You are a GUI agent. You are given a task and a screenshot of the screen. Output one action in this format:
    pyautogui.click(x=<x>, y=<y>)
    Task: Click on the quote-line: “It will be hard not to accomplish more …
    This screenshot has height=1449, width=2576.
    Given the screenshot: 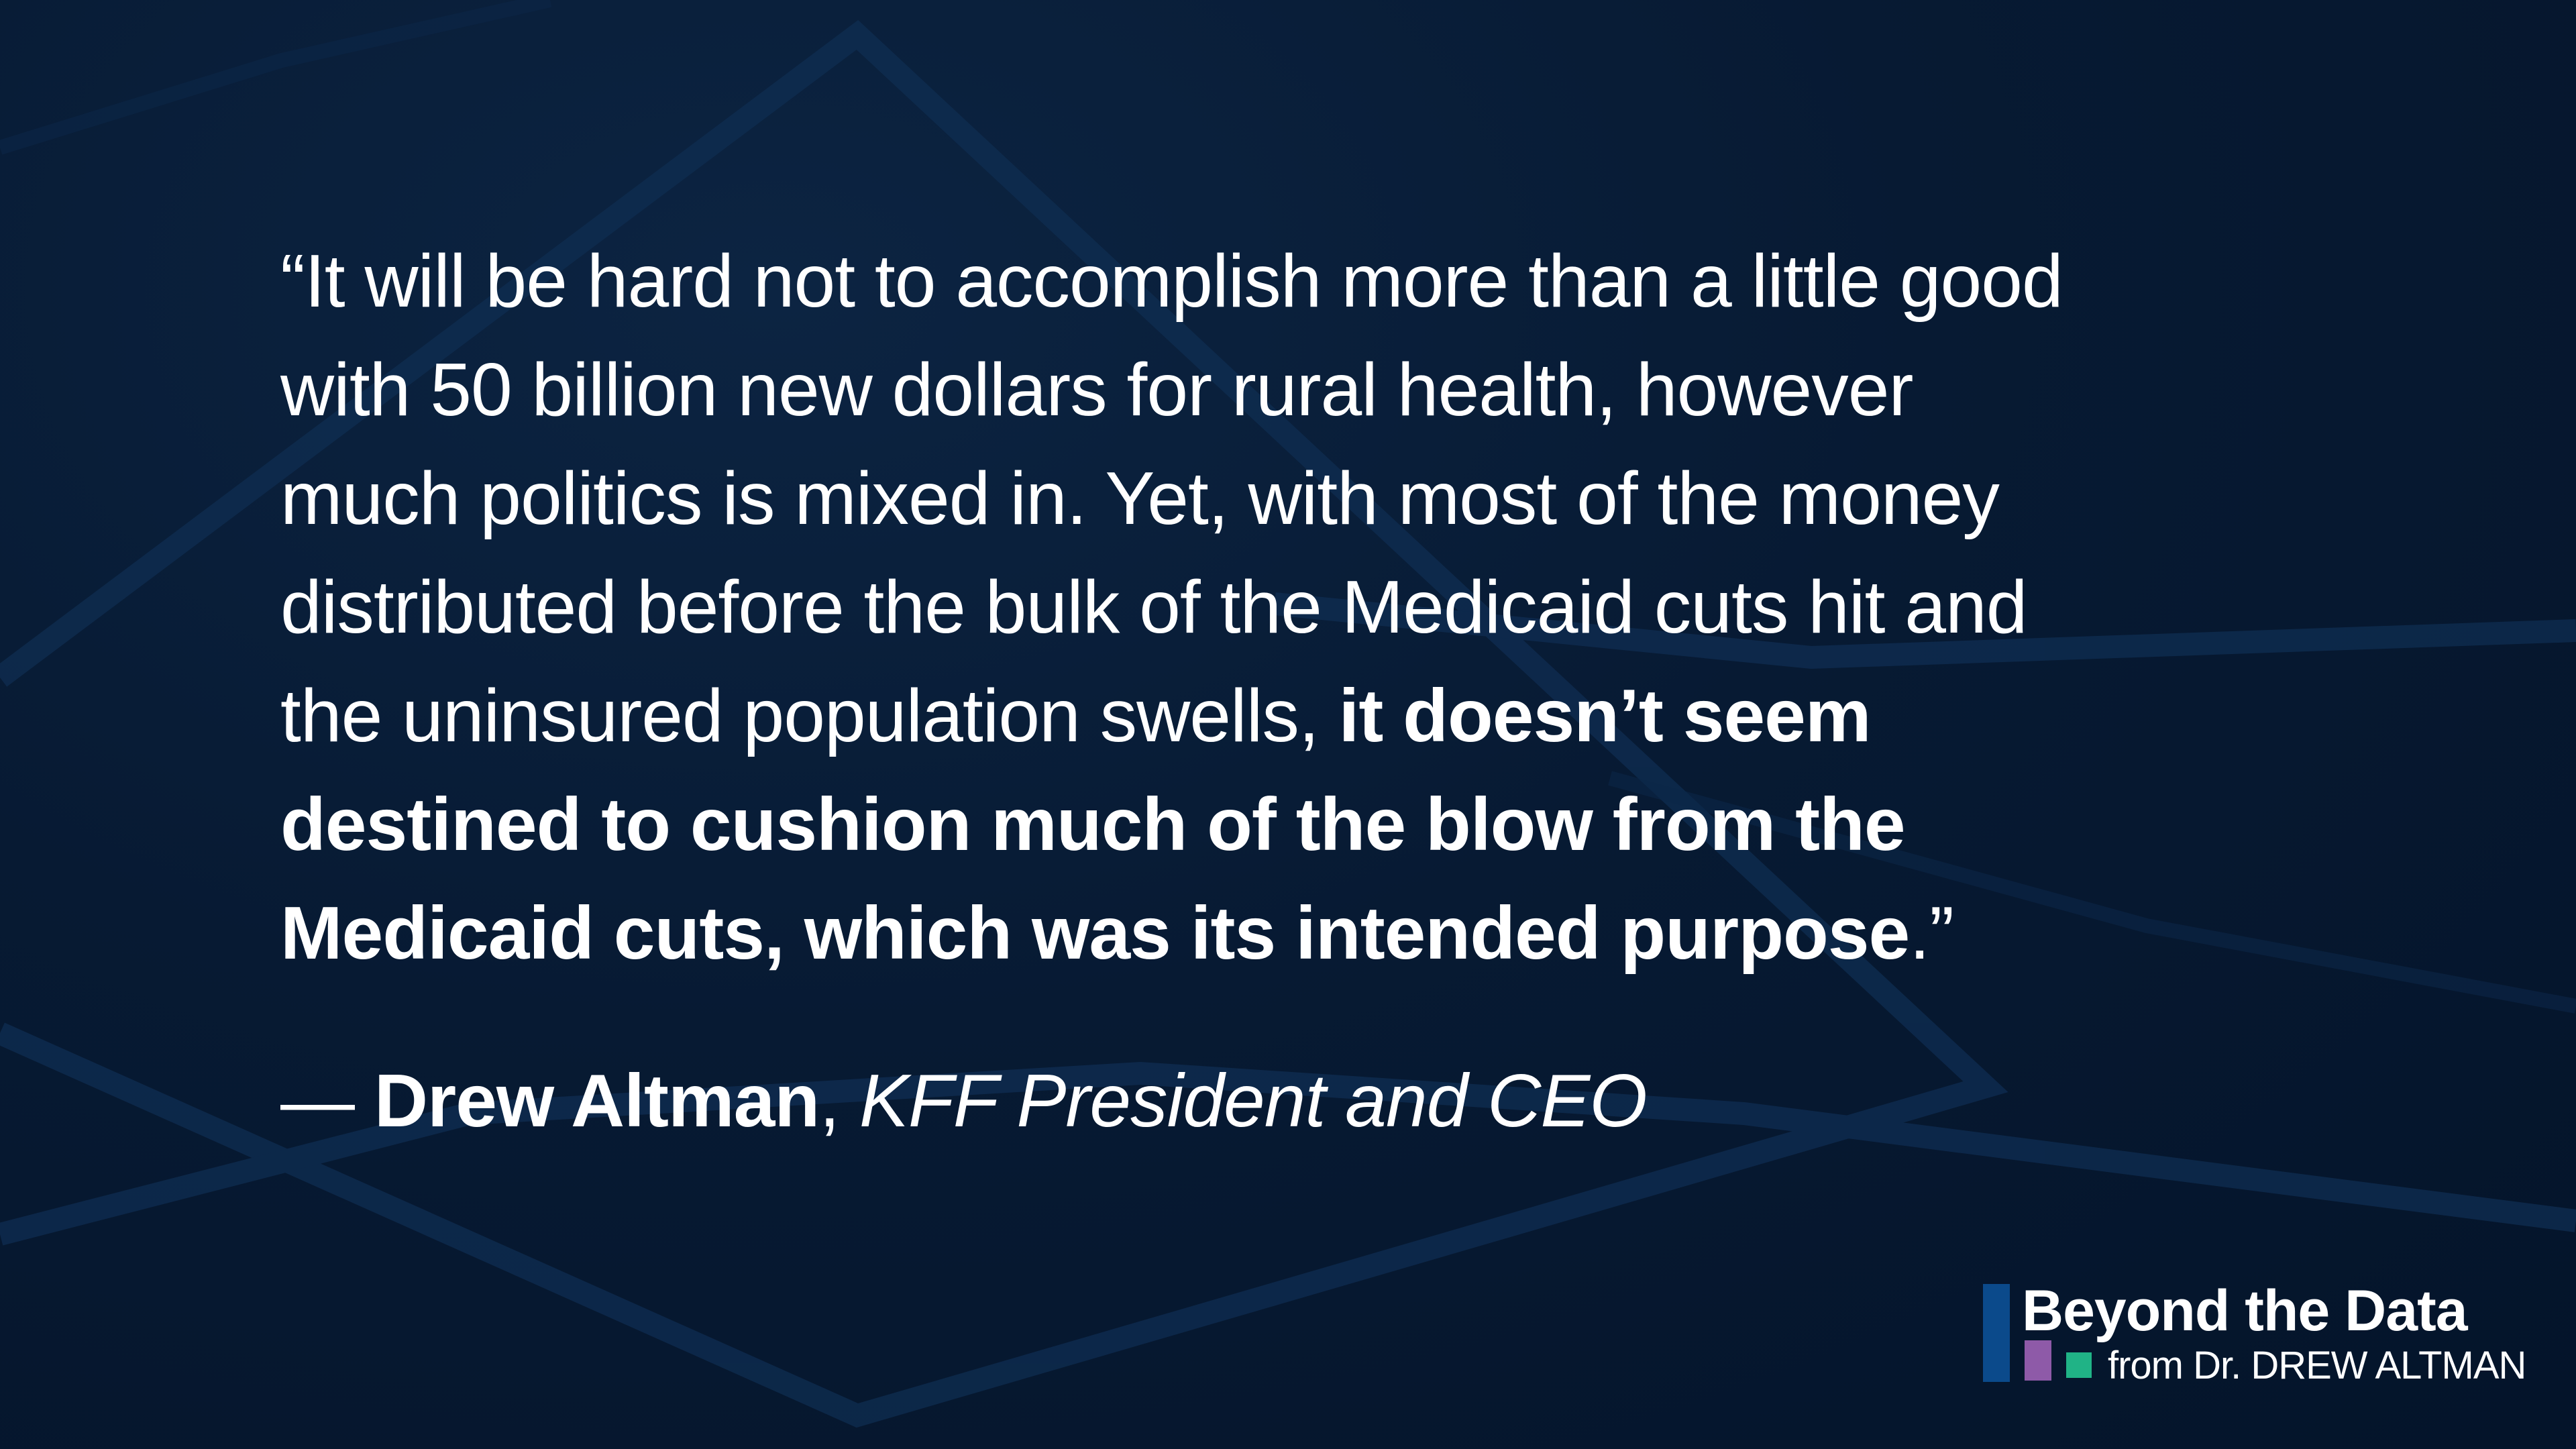 What is the action you would take?
    pyautogui.click(x=1171, y=281)
    